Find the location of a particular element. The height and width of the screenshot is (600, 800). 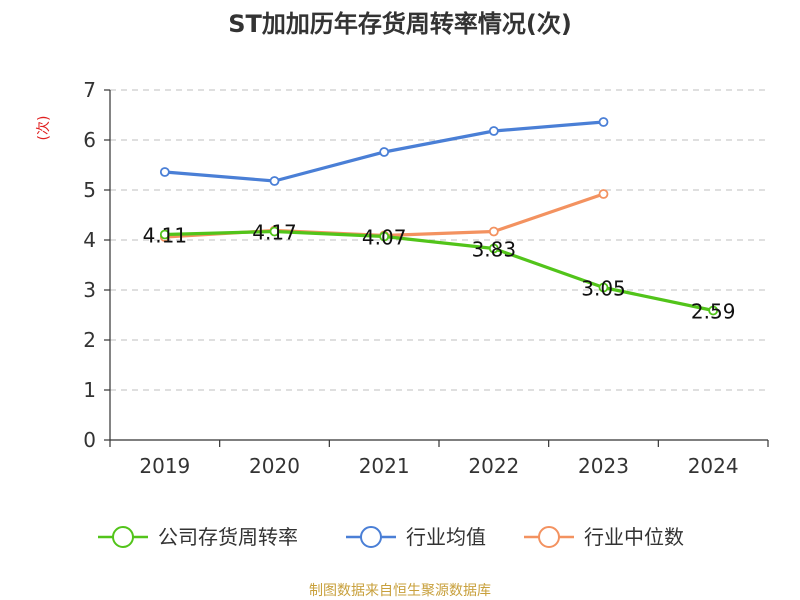

x-tick-label: 2019 is located at coordinates (164, 466).